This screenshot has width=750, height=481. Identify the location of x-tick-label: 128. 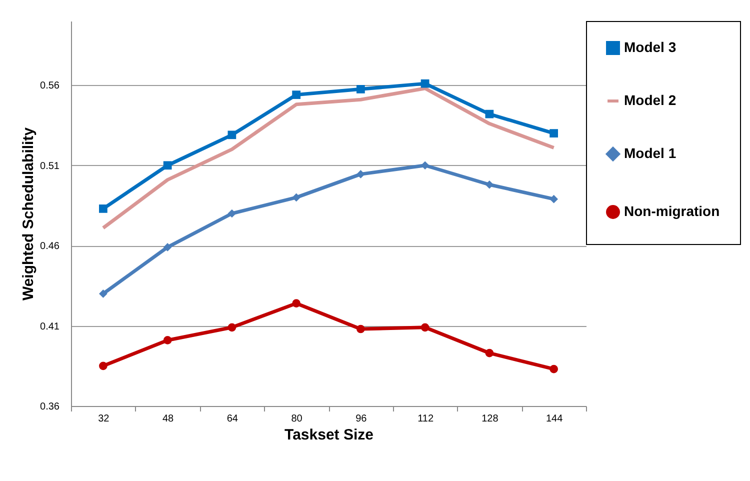
(490, 419).